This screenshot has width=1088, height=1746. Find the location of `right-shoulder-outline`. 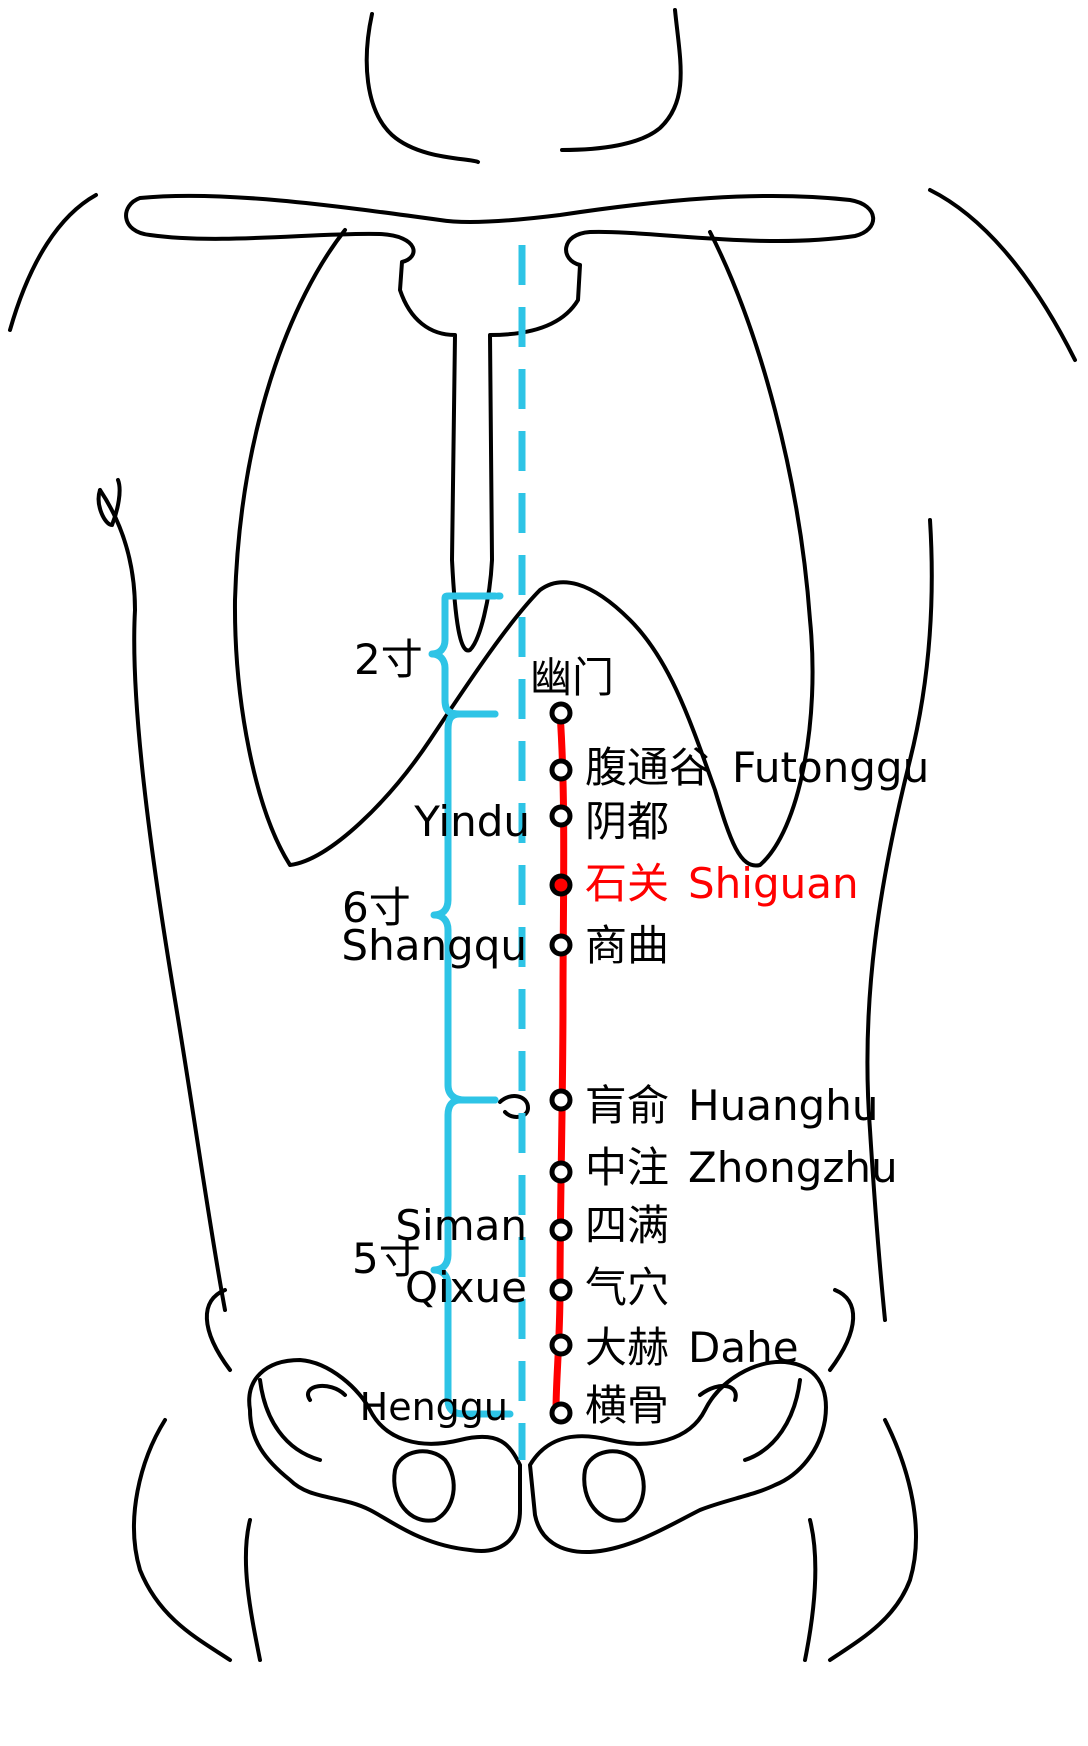

right-shoulder-outline is located at coordinates (1002, 275).